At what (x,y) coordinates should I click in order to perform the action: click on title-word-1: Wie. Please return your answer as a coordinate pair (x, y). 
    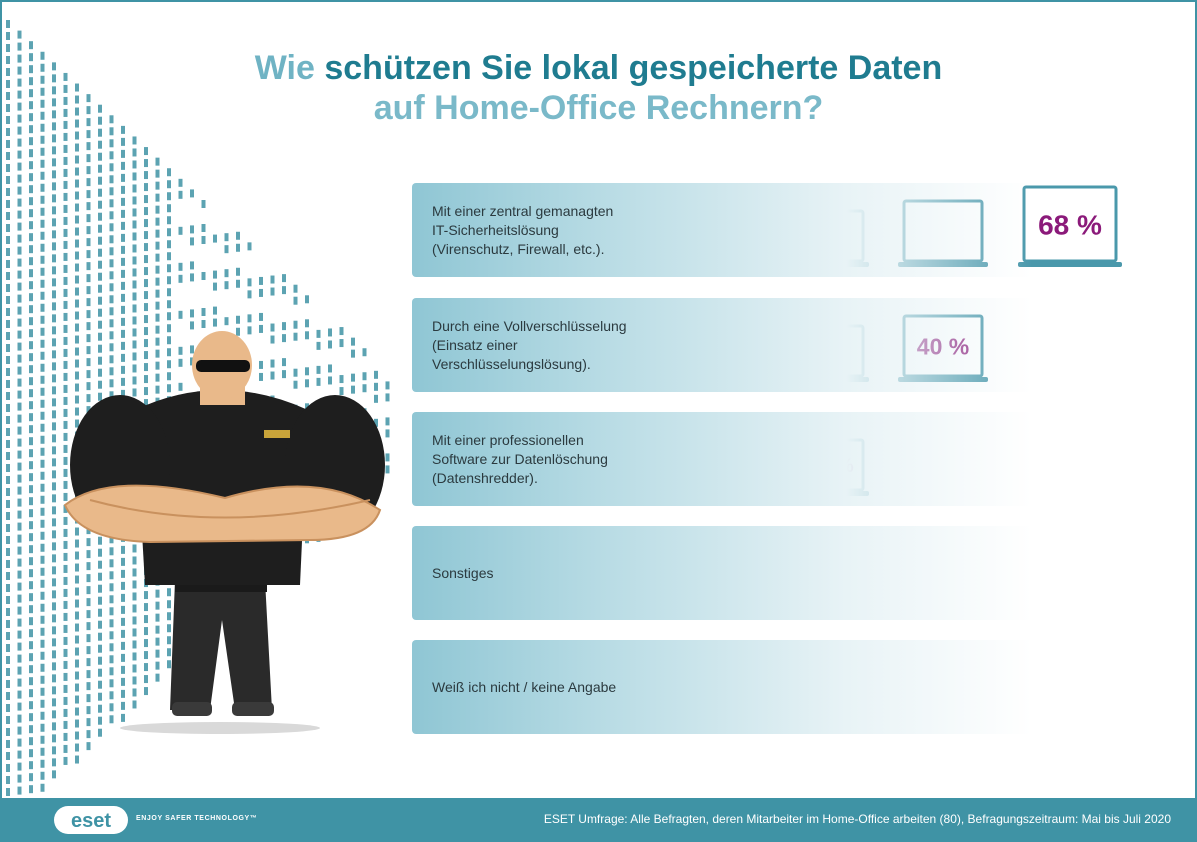
    Looking at the image, I should click on (284, 68).